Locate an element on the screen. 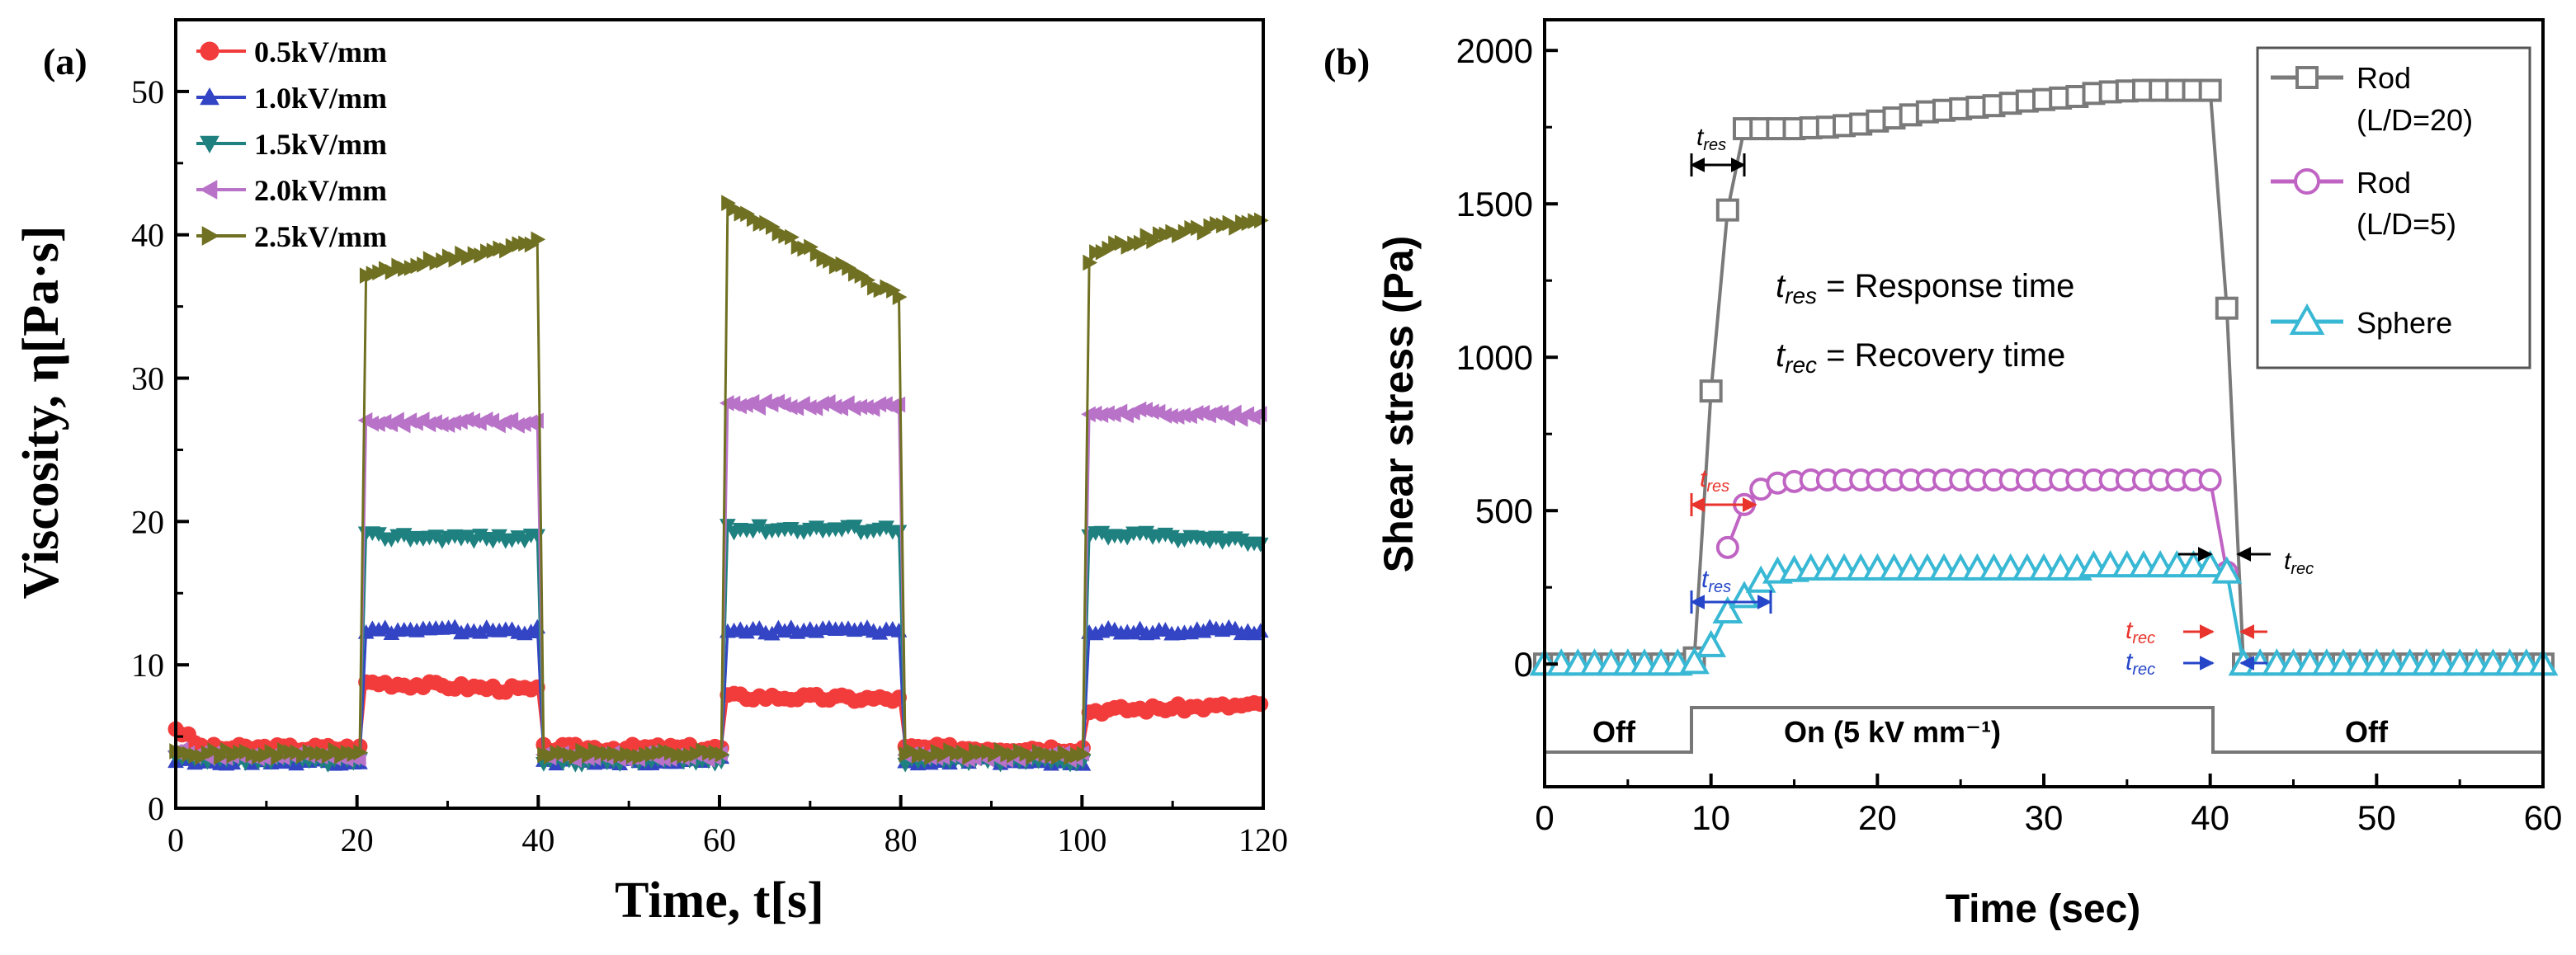 This screenshot has height=955, width=2576. panel-b-legend: Rod (L/D=20) Rod (L/D=5) Sphere is located at coordinates (2393, 207).